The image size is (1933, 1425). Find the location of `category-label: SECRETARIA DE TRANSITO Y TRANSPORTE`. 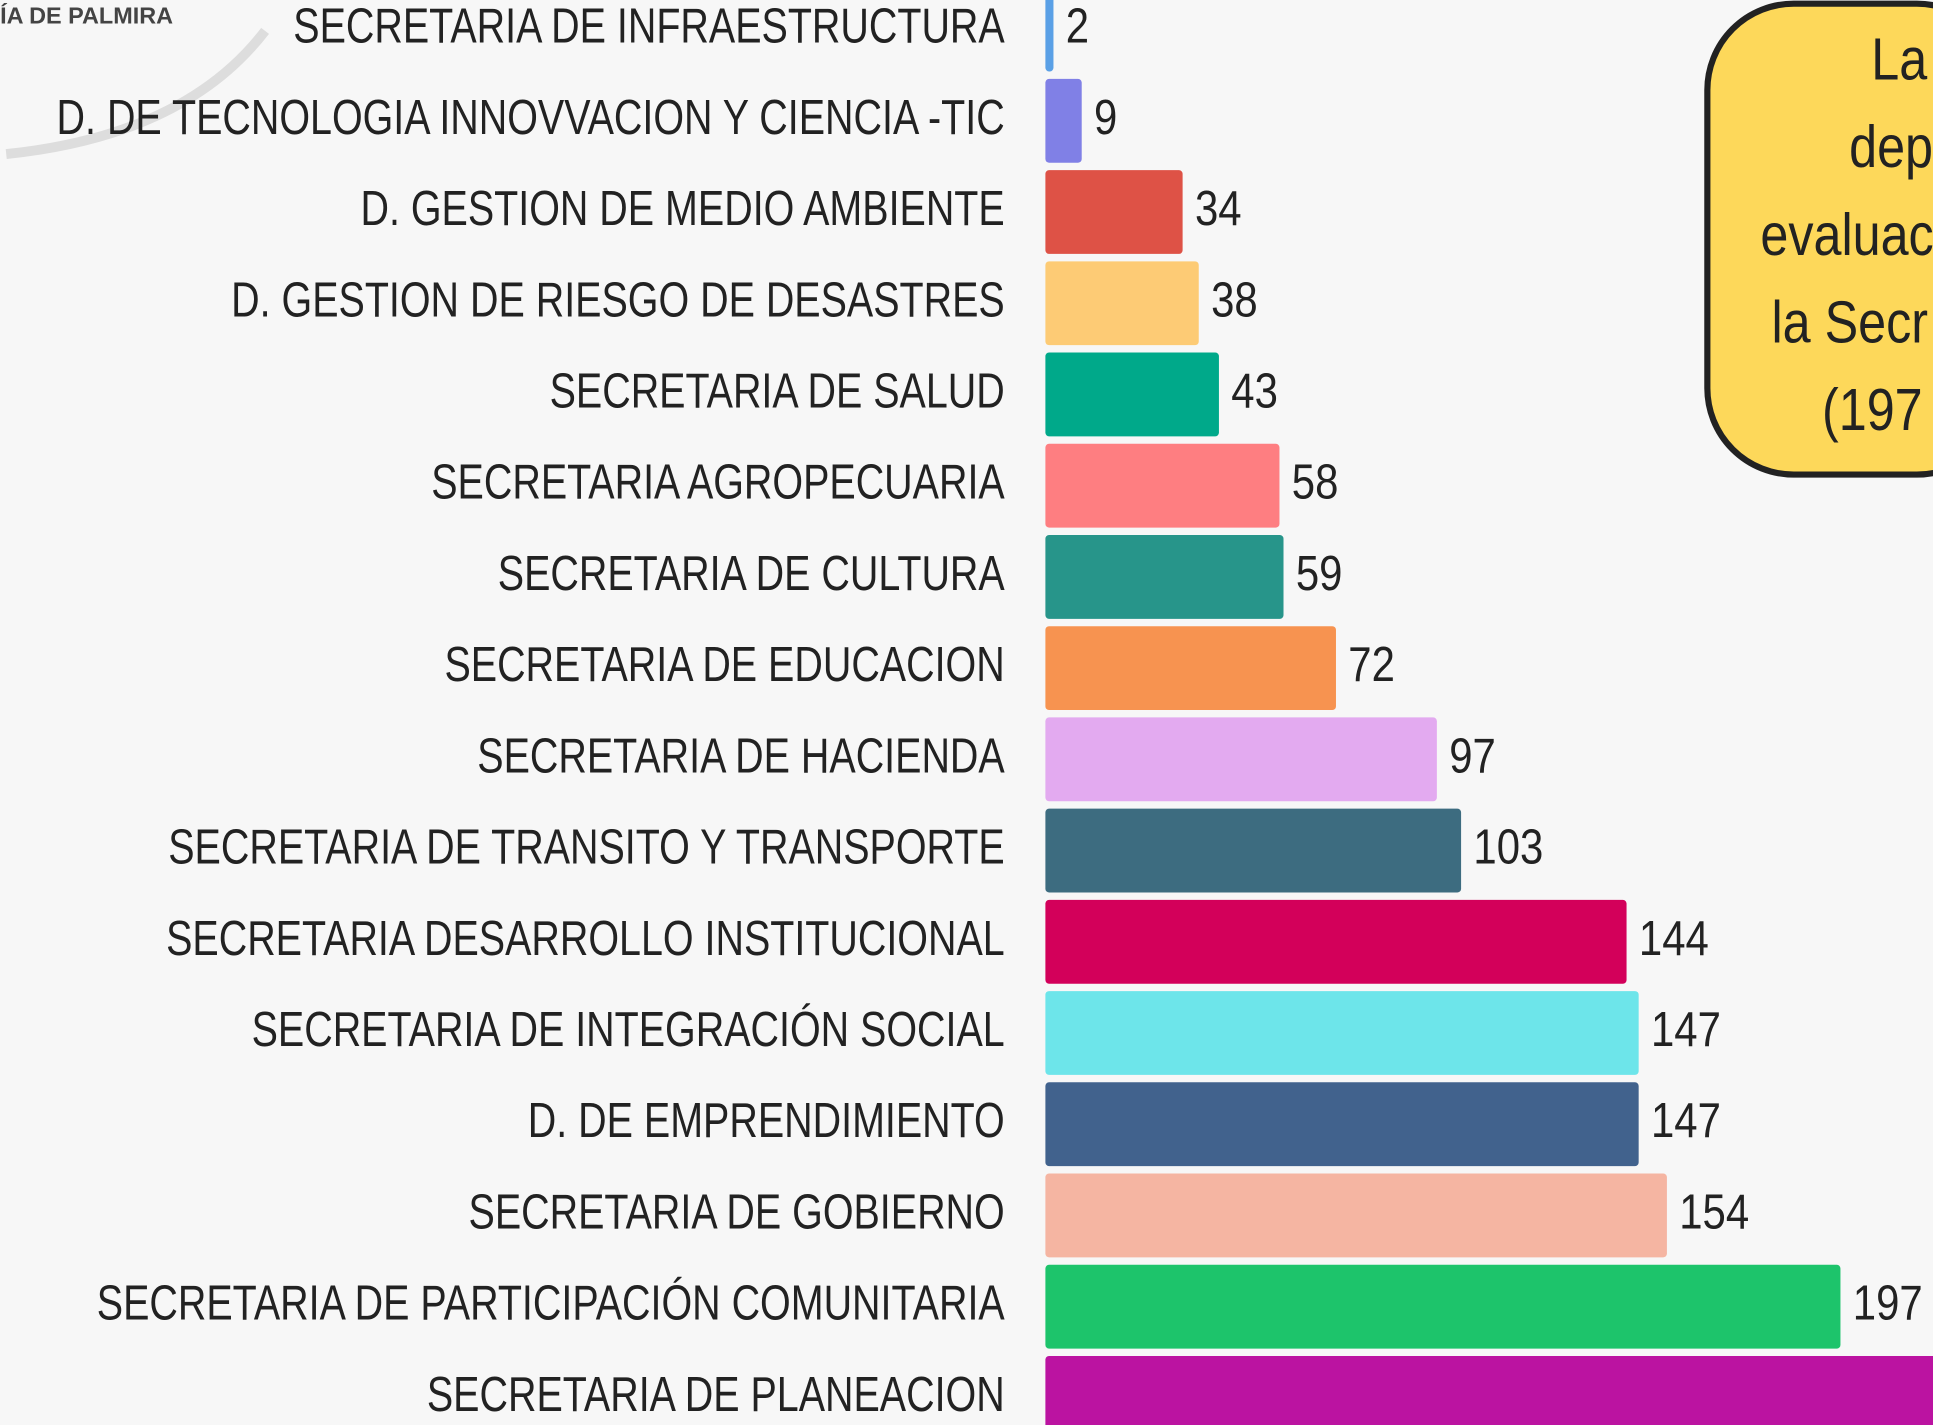

category-label: SECRETARIA DE TRANSITO Y TRANSPORTE is located at coordinates (586, 848).